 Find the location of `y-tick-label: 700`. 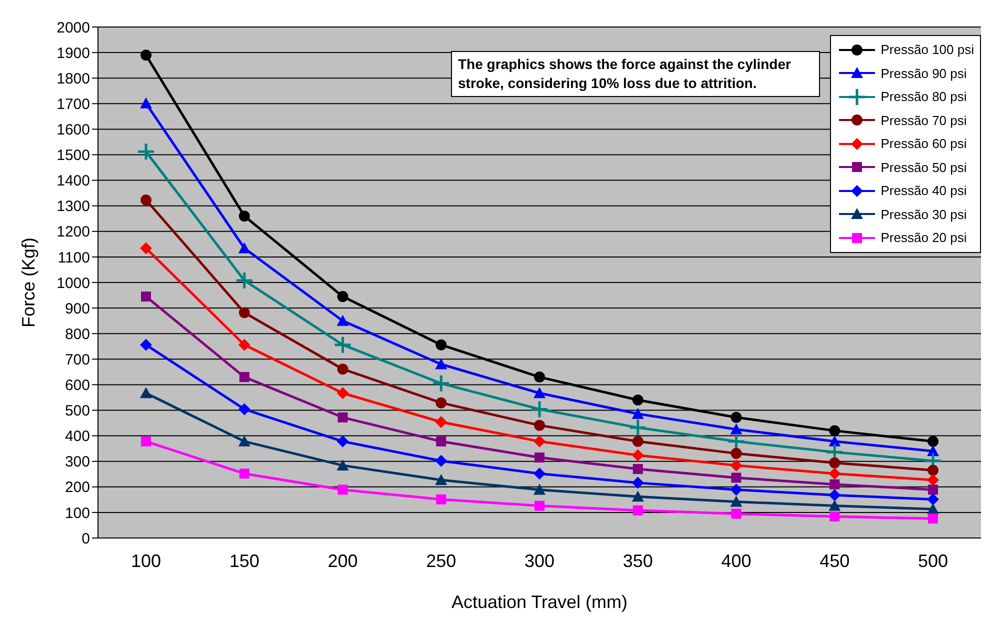

y-tick-label: 700 is located at coordinates (77, 359).